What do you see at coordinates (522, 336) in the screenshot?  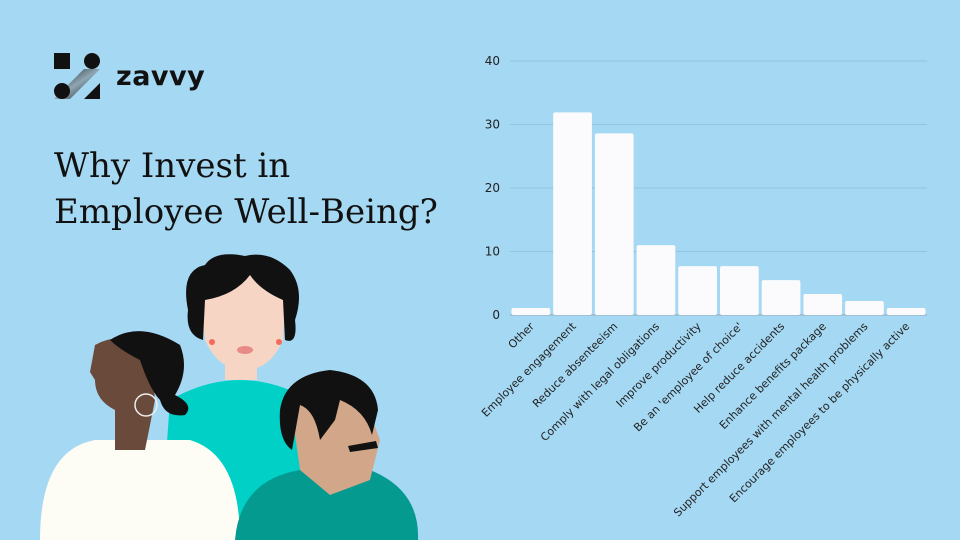 I see `x-tick-label: Other` at bounding box center [522, 336].